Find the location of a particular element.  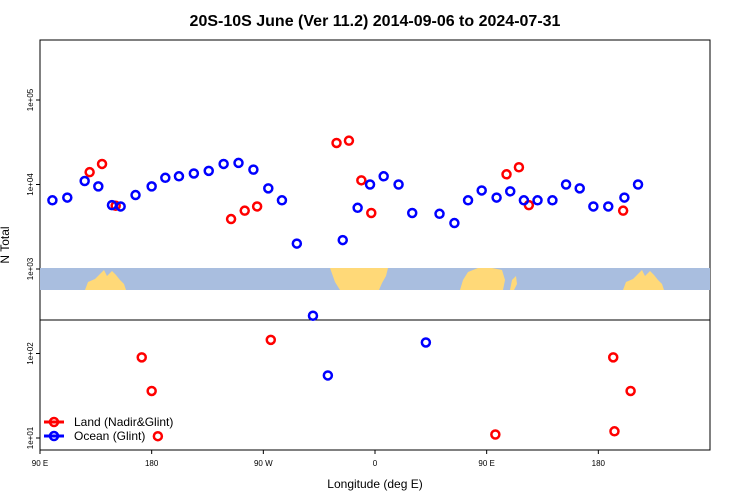

y-axis: 1e+01 1e+02 1e+03 1e+04 1e+05 is located at coordinates (33, 268).